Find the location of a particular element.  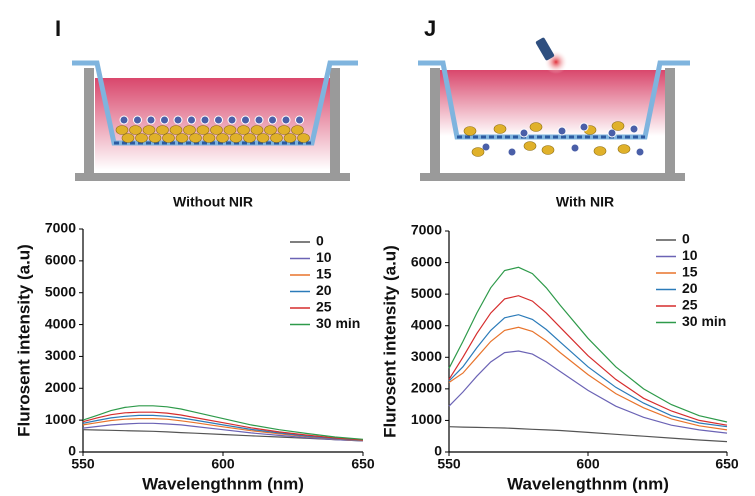

legend-label: 30 min is located at coordinates (704, 321).